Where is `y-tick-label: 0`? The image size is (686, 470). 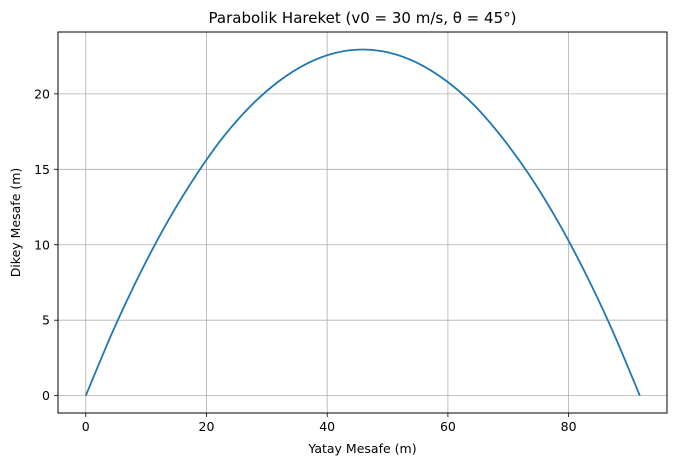 y-tick-label: 0 is located at coordinates (46, 395).